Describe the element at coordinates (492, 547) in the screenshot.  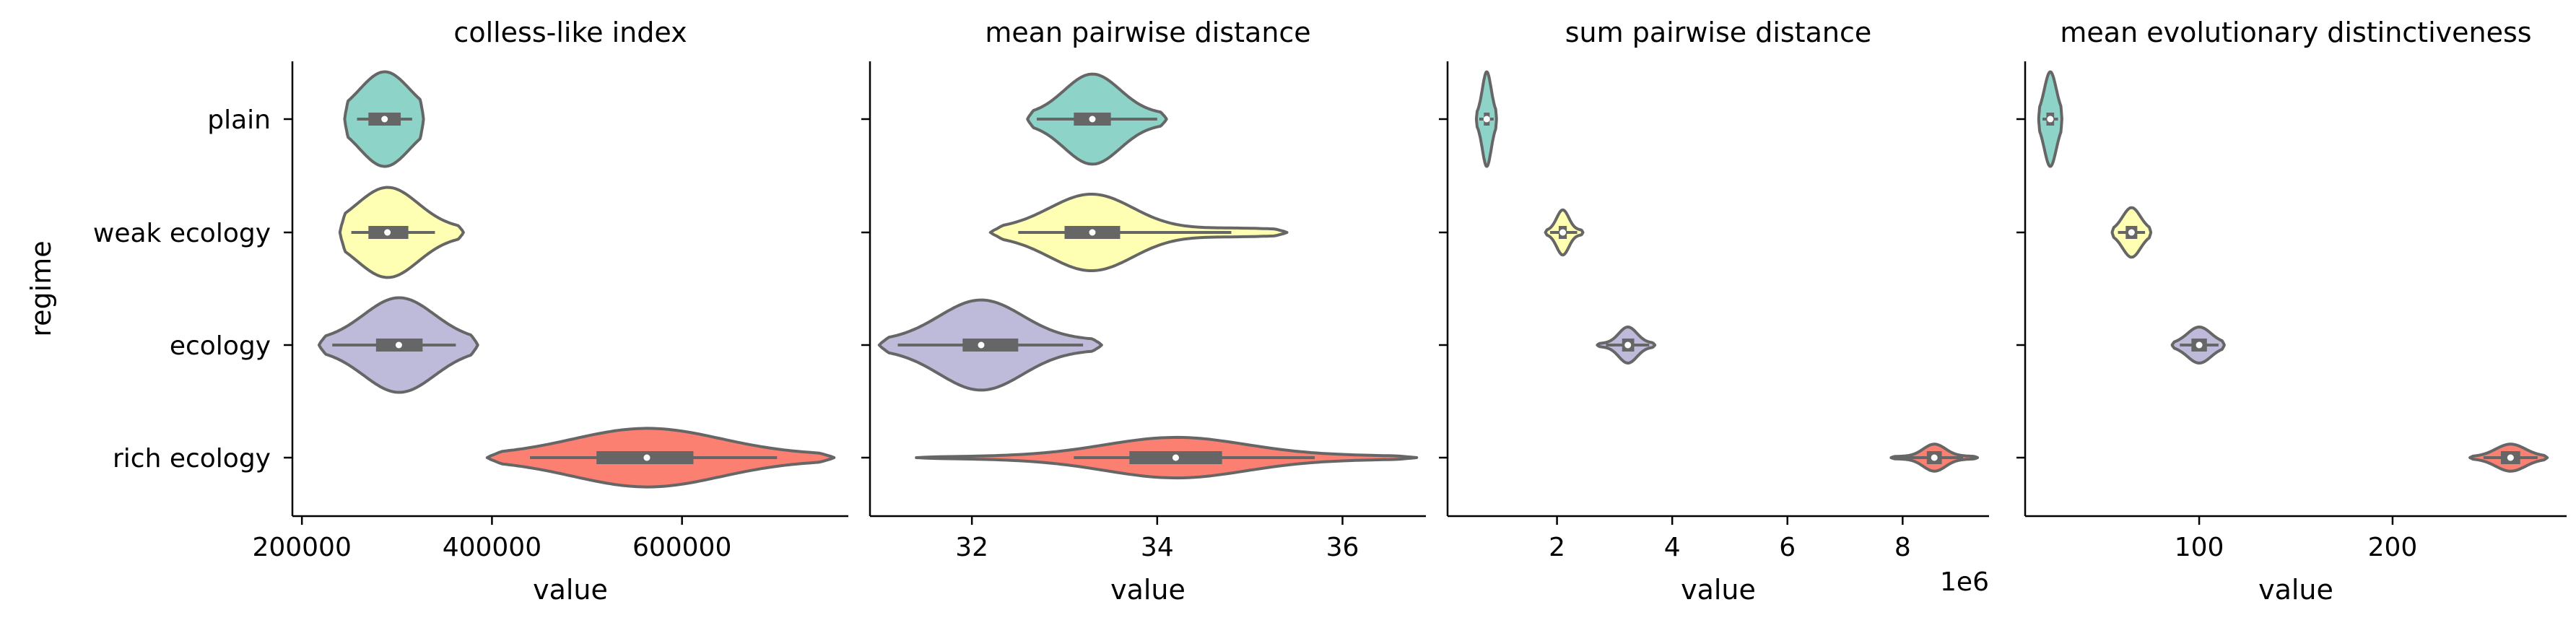
I see `x-tick-label: 400000` at that location.